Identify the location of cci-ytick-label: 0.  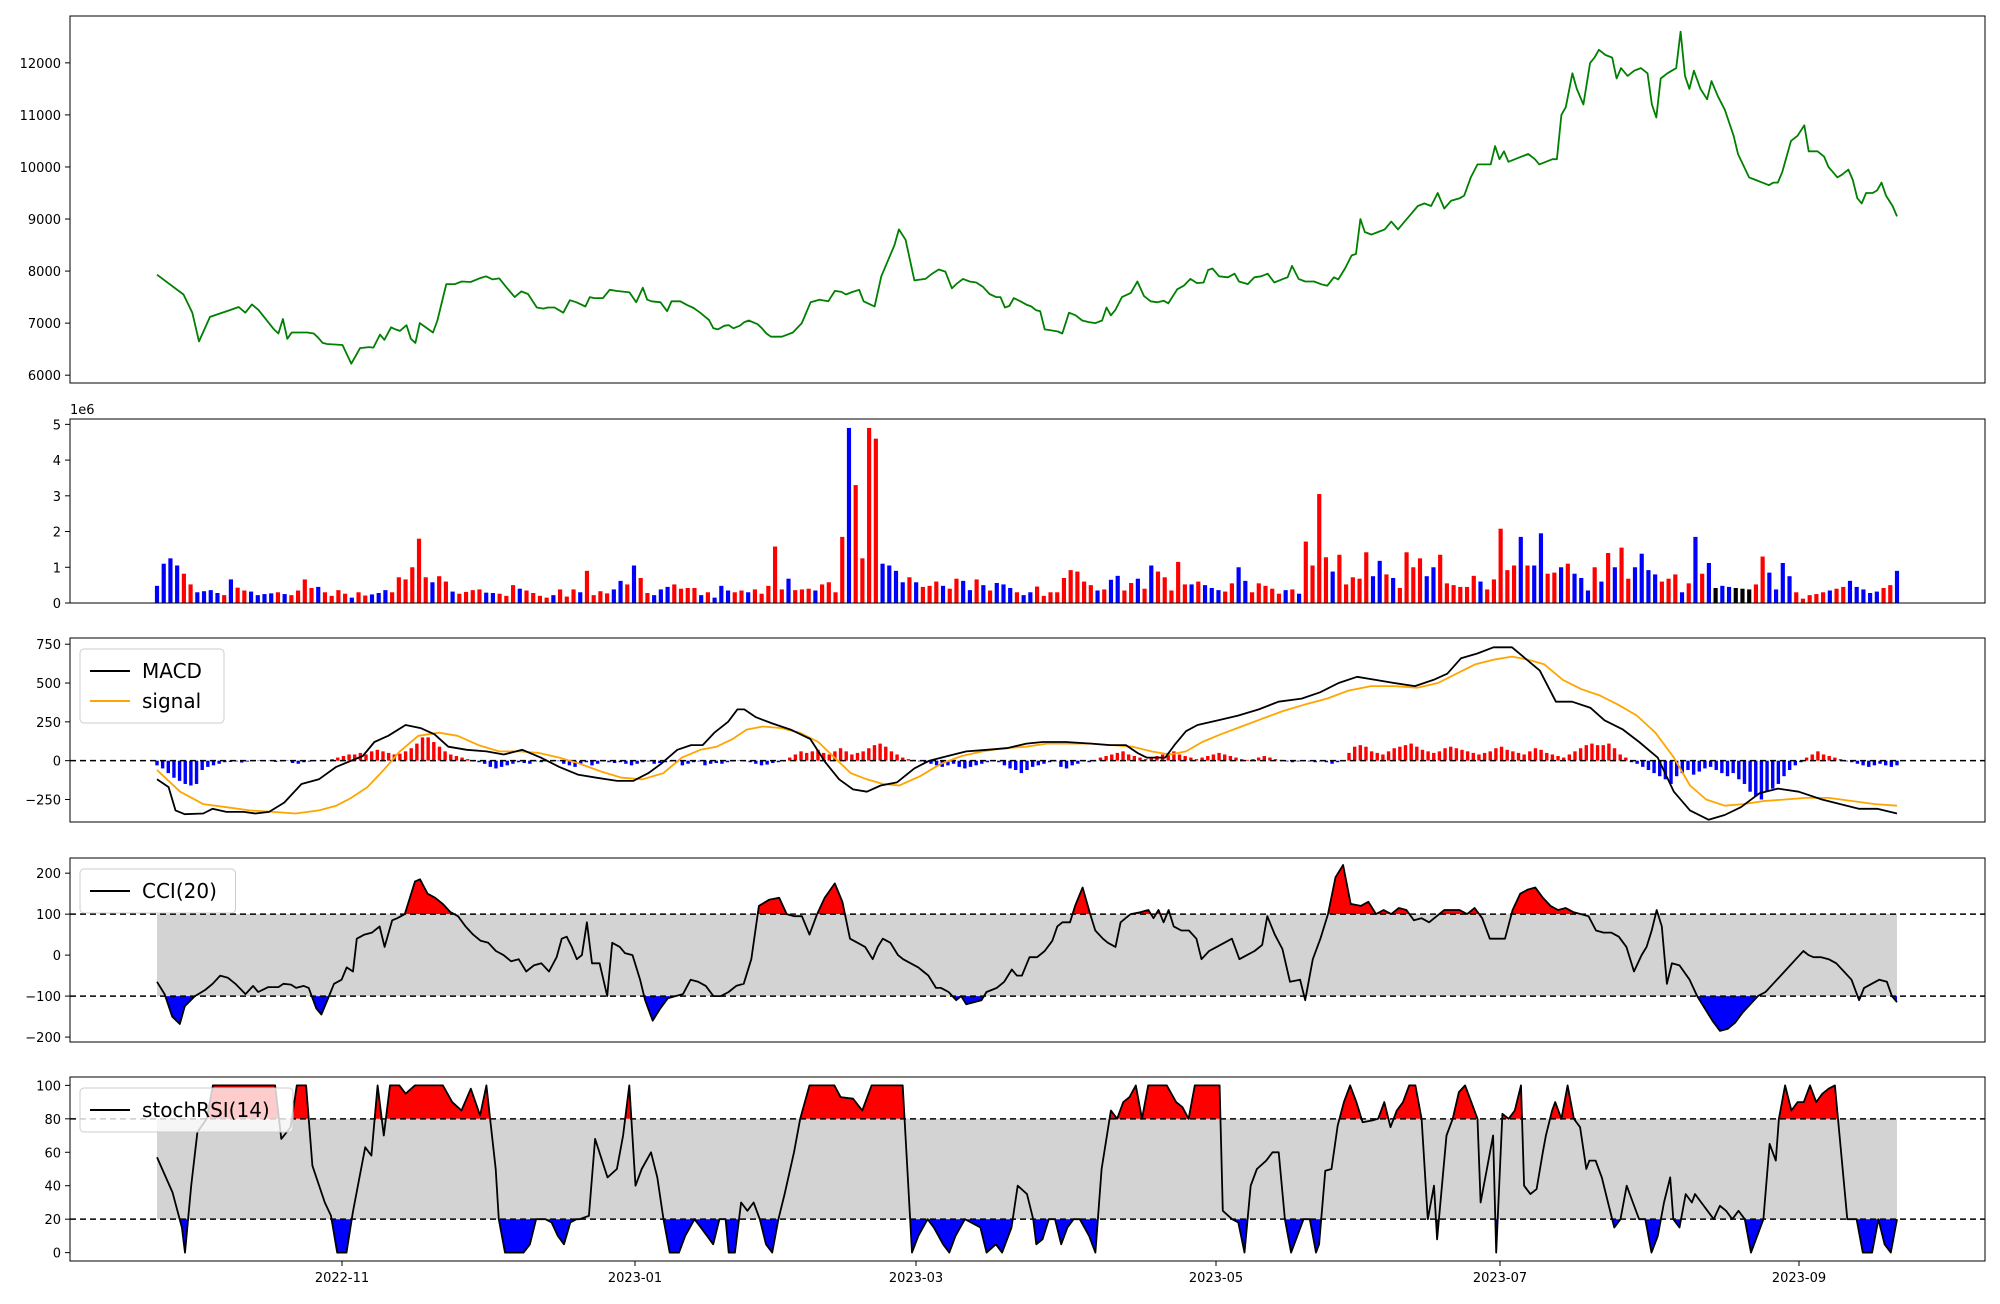
(57, 956).